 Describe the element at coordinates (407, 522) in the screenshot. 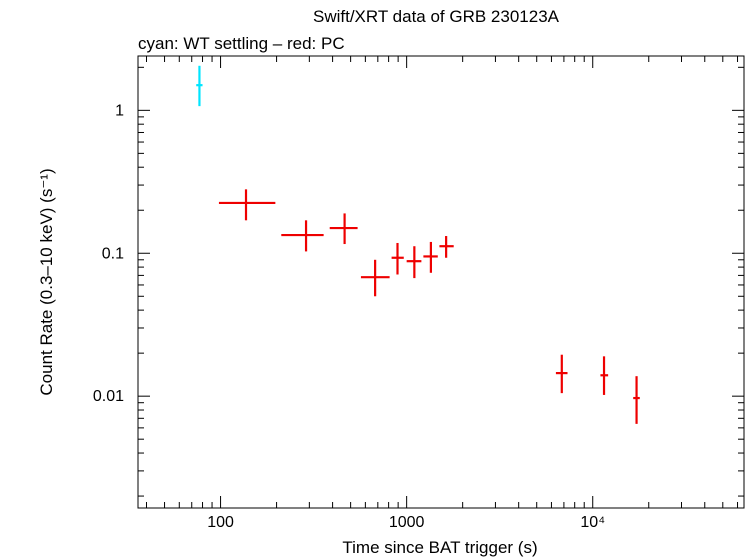

I see `x-tick-label: 1000` at that location.